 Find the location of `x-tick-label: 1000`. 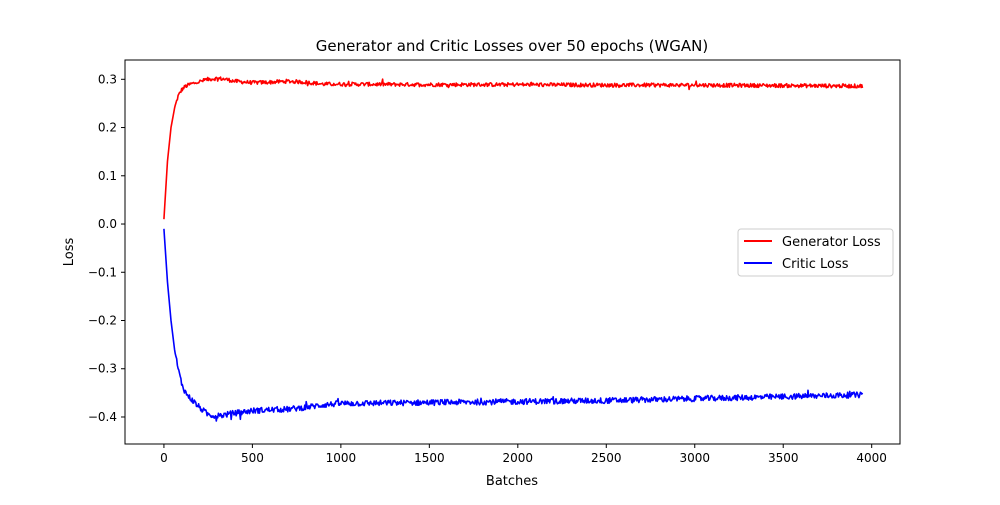

x-tick-label: 1000 is located at coordinates (341, 458).